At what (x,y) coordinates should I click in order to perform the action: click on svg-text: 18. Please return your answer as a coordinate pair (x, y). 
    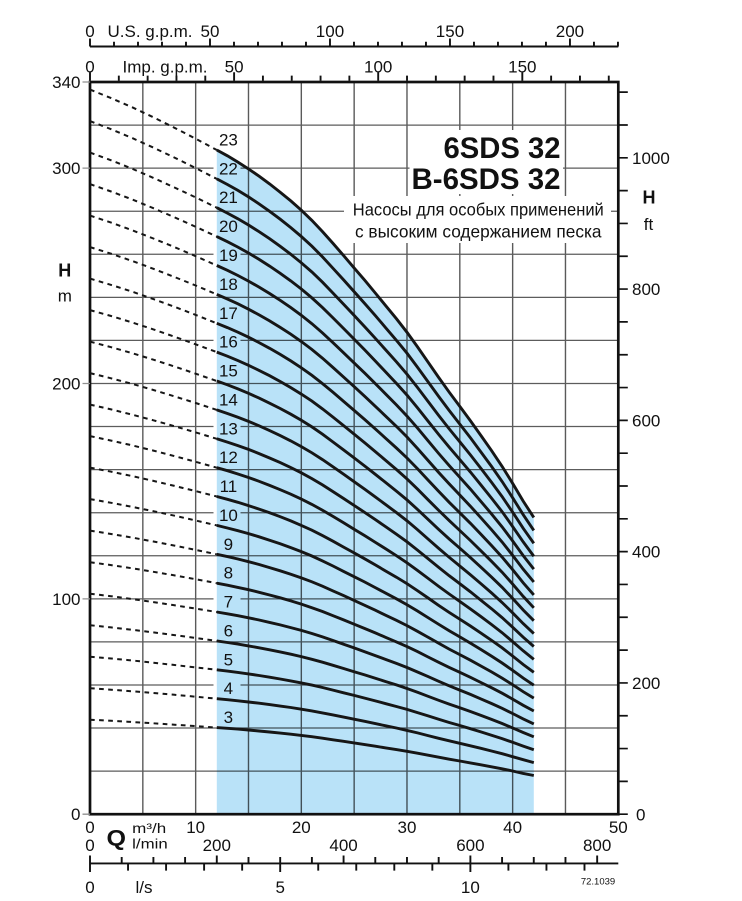
    Looking at the image, I should click on (228, 284).